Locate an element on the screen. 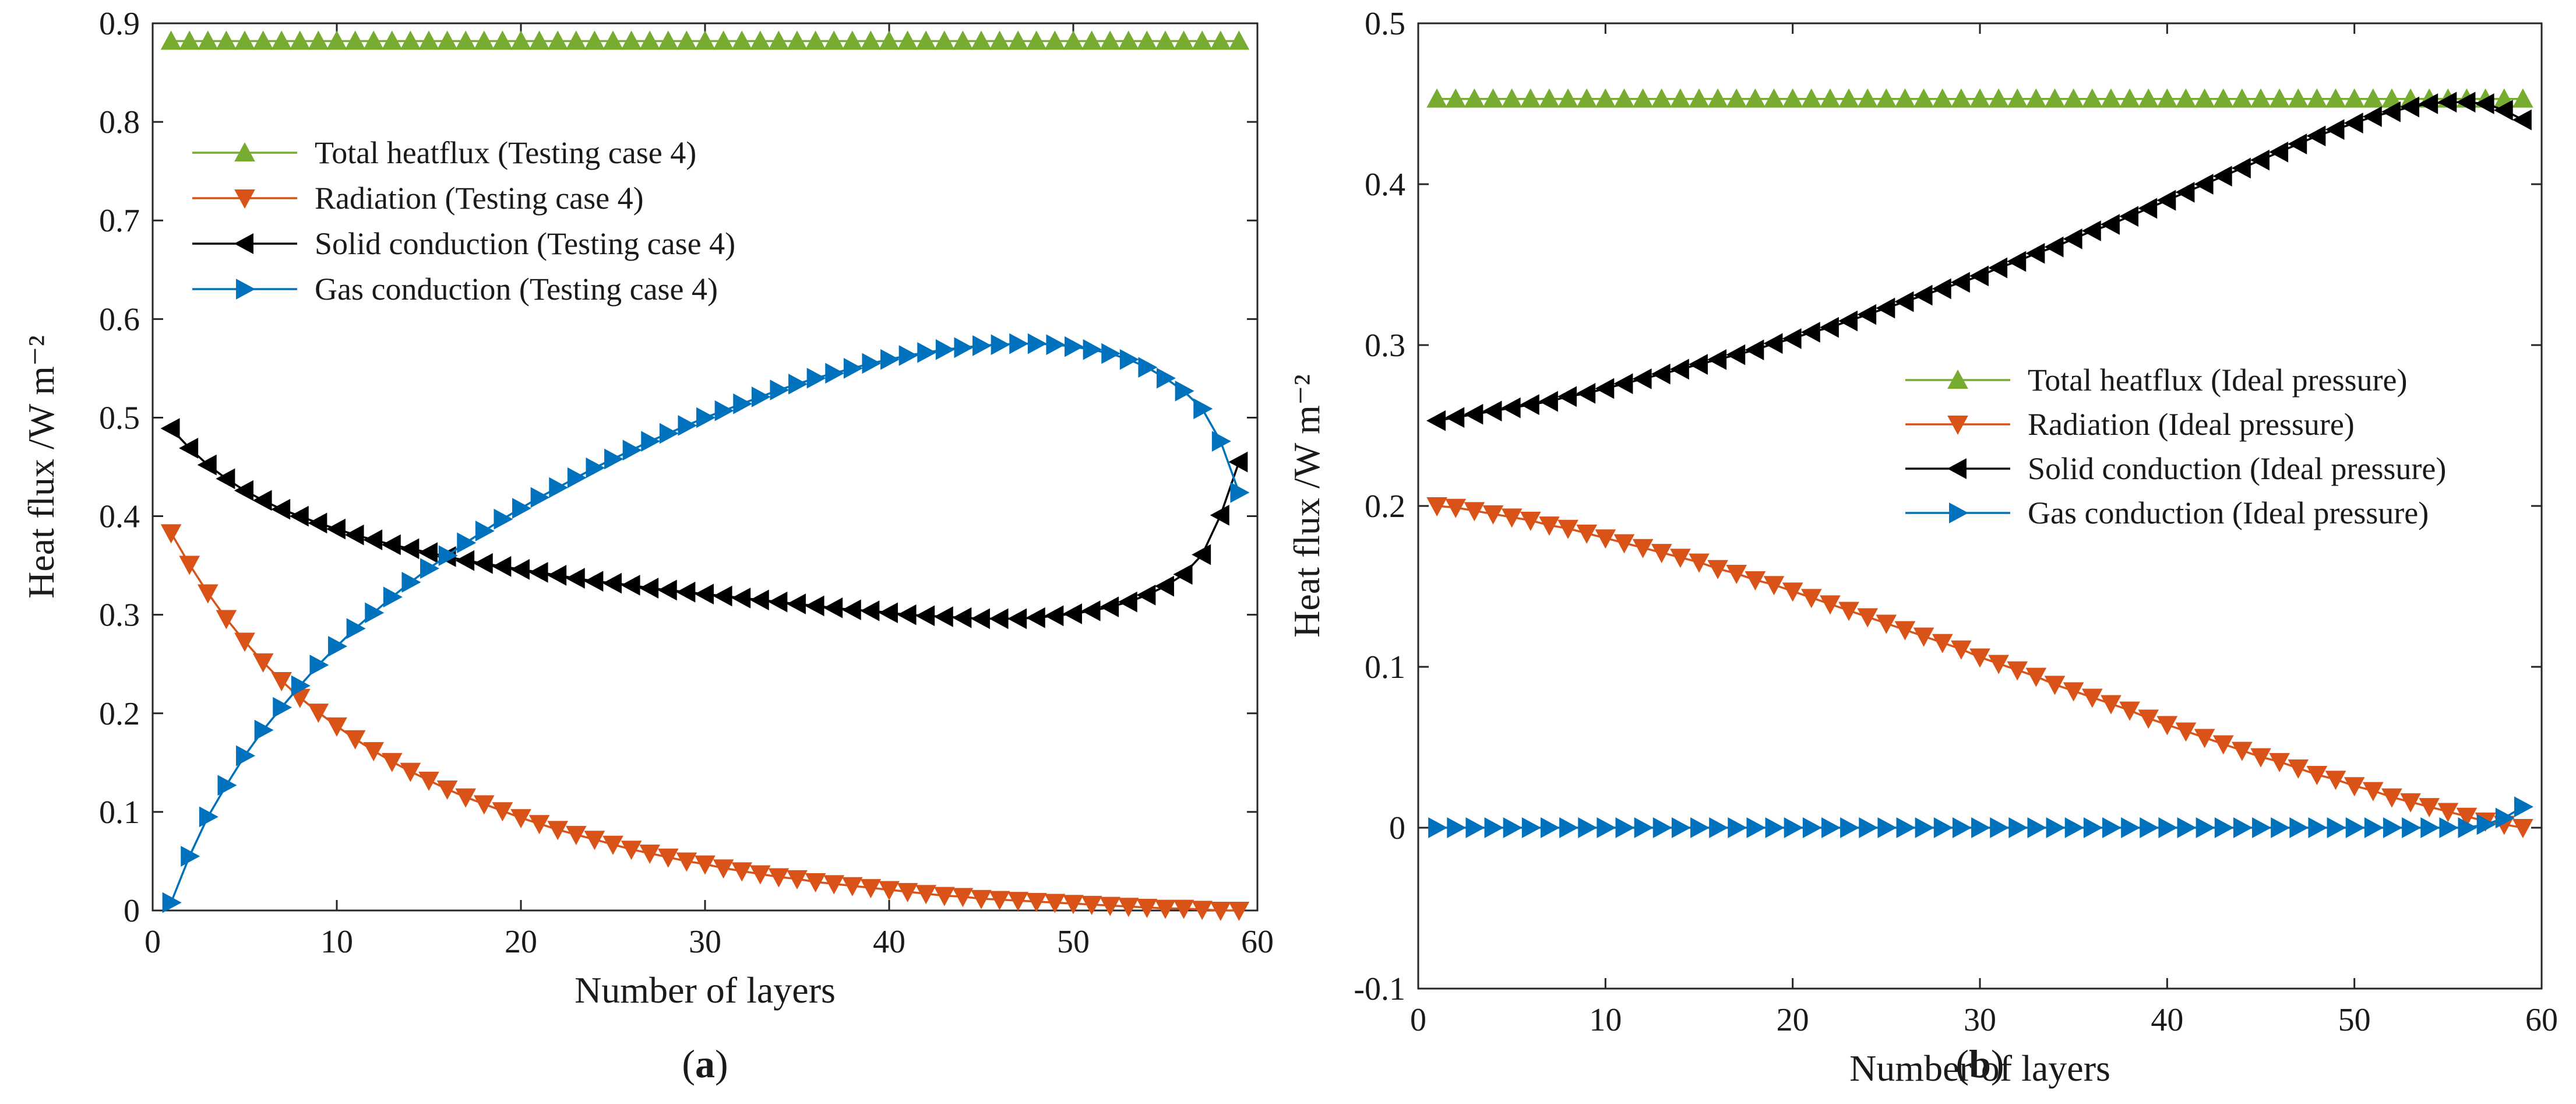 This screenshot has width=2576, height=1104. y-tick-label: 0.3 is located at coordinates (119, 615).